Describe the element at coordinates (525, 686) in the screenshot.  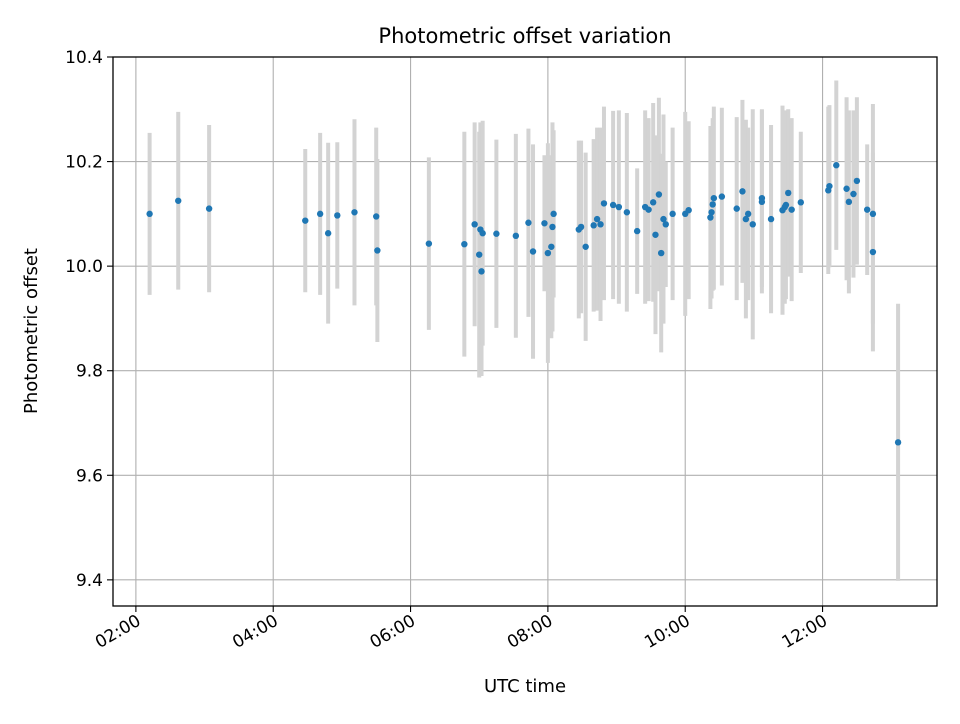
I see `x-axis-label: UTC time` at that location.